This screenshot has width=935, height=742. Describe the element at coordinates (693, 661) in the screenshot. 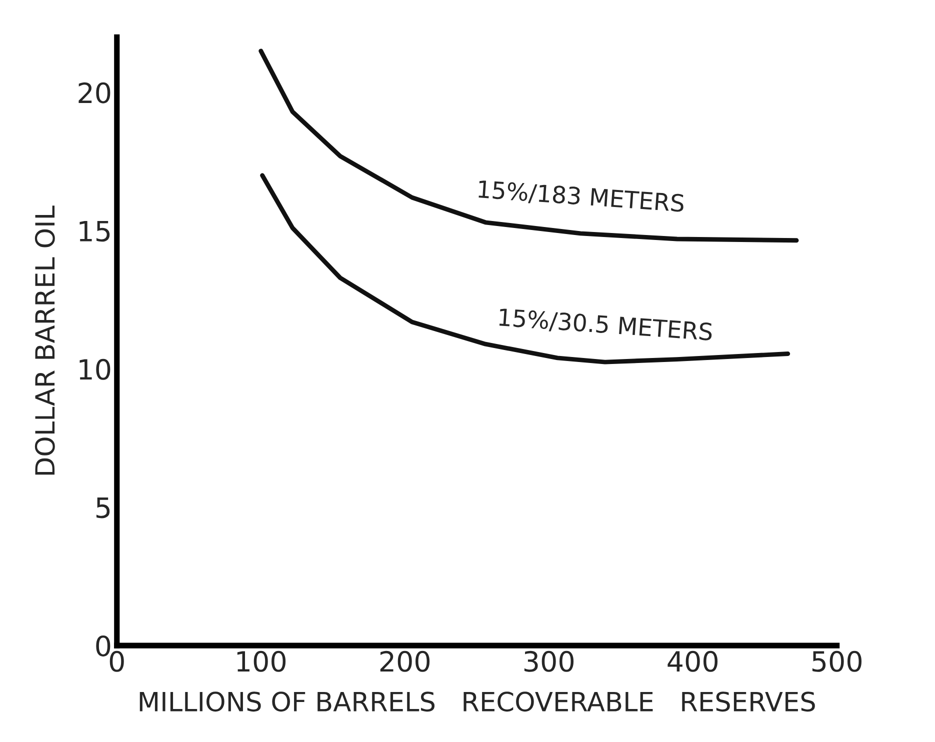

I see `x-tick-label: 400` at that location.